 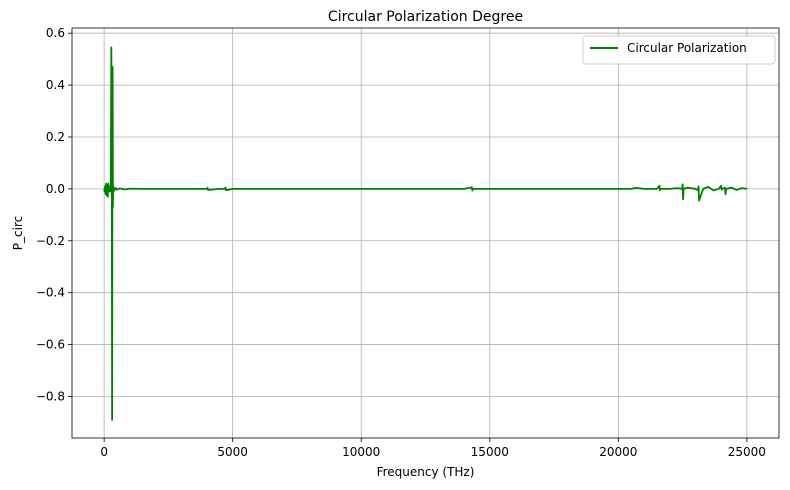 I want to click on y-tick-label: 0.4, so click(x=55, y=85).